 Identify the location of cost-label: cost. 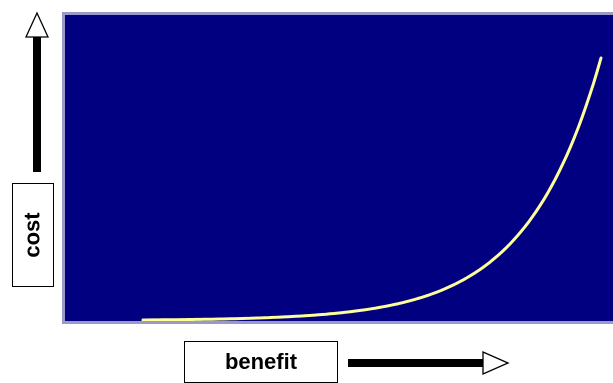
(32, 235).